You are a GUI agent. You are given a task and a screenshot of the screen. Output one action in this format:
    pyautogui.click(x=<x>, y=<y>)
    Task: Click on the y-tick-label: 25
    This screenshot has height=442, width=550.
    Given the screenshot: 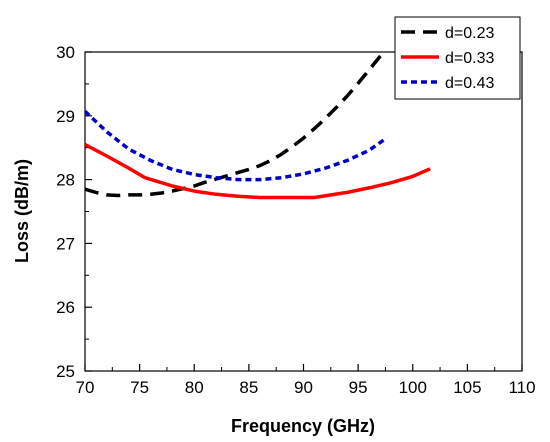 What is the action you would take?
    pyautogui.click(x=65, y=371)
    